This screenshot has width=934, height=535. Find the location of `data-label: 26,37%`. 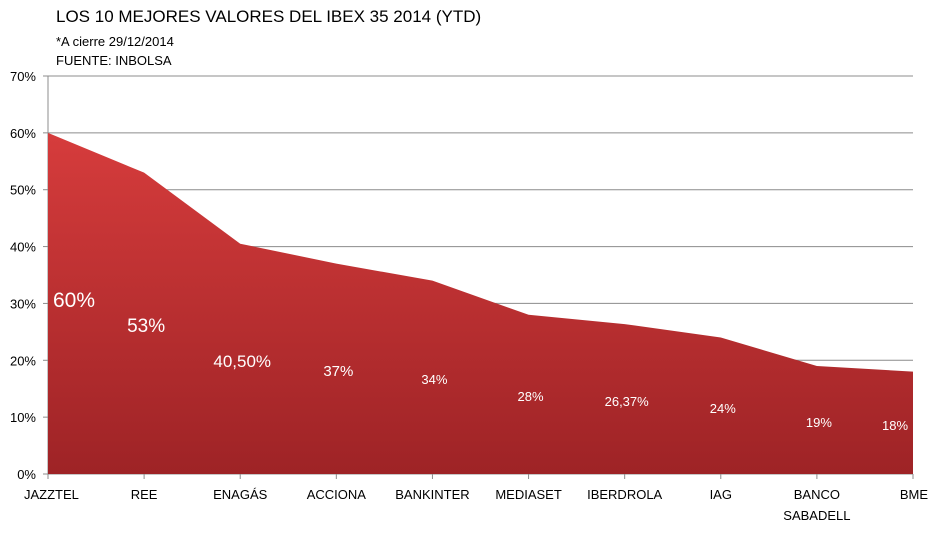

data-label: 26,37% is located at coordinates (627, 401).